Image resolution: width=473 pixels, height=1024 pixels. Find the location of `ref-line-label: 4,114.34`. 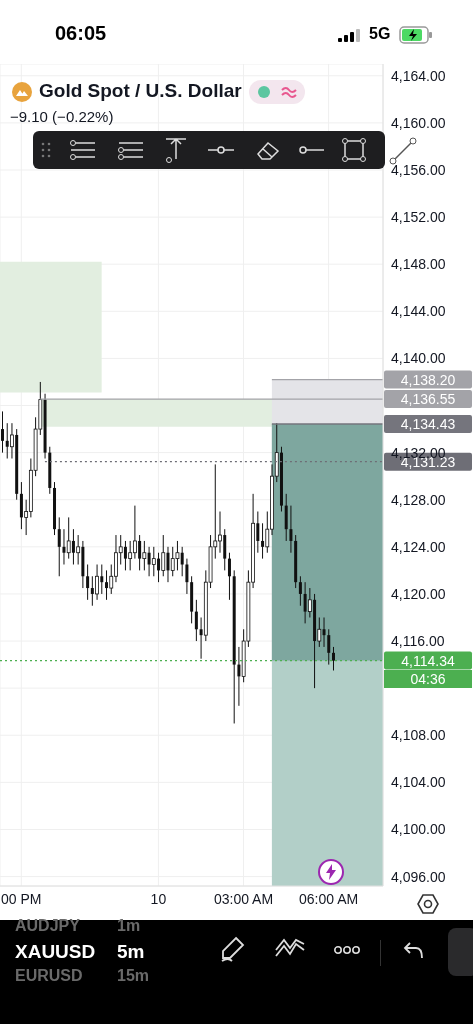

ref-line-label: 4,114.34 is located at coordinates (428, 660).